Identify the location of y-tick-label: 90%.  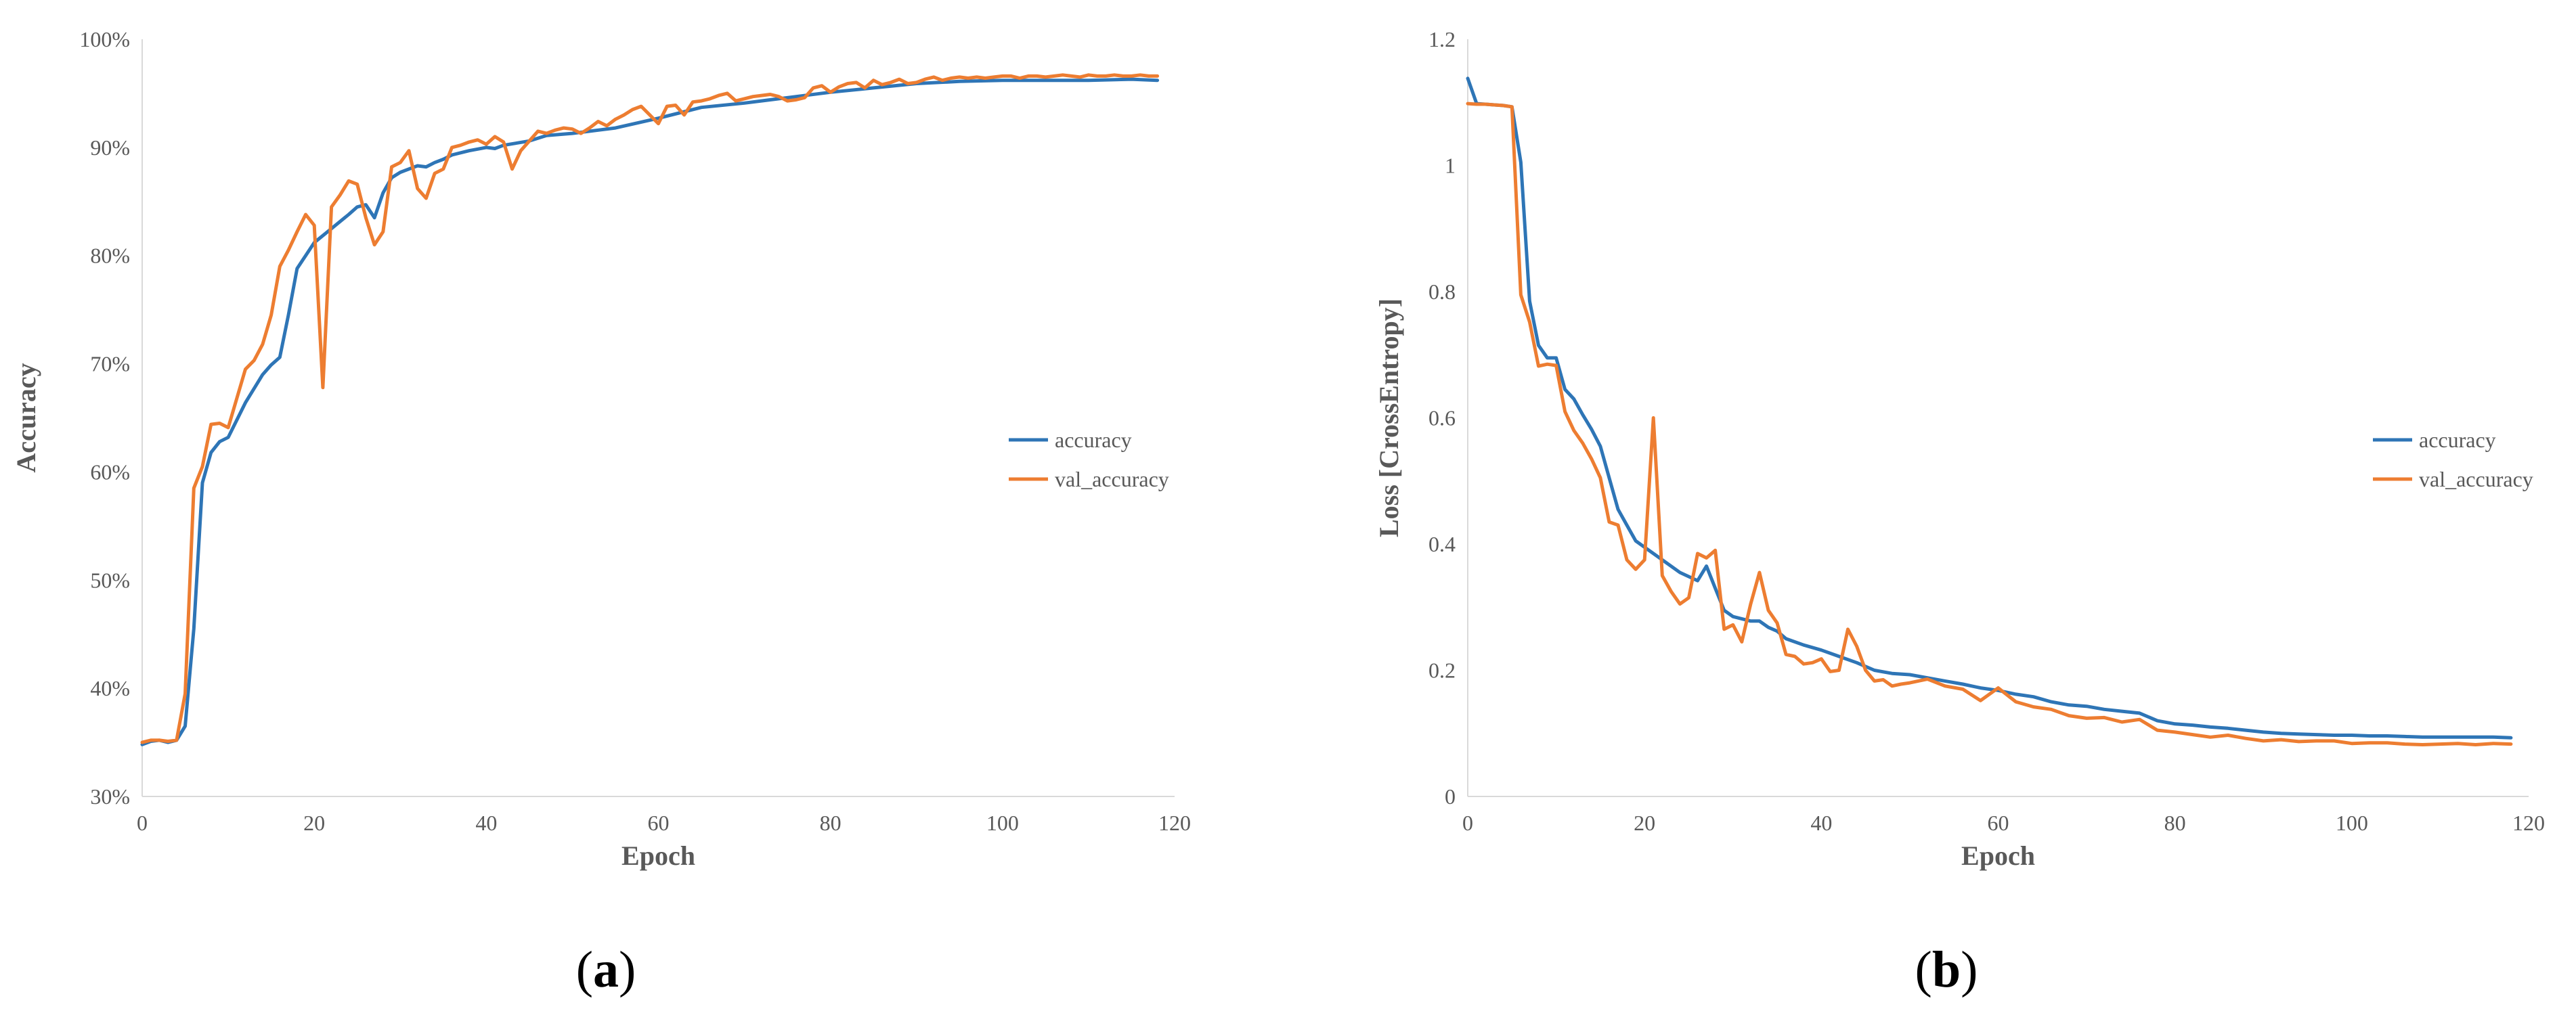
(110, 147).